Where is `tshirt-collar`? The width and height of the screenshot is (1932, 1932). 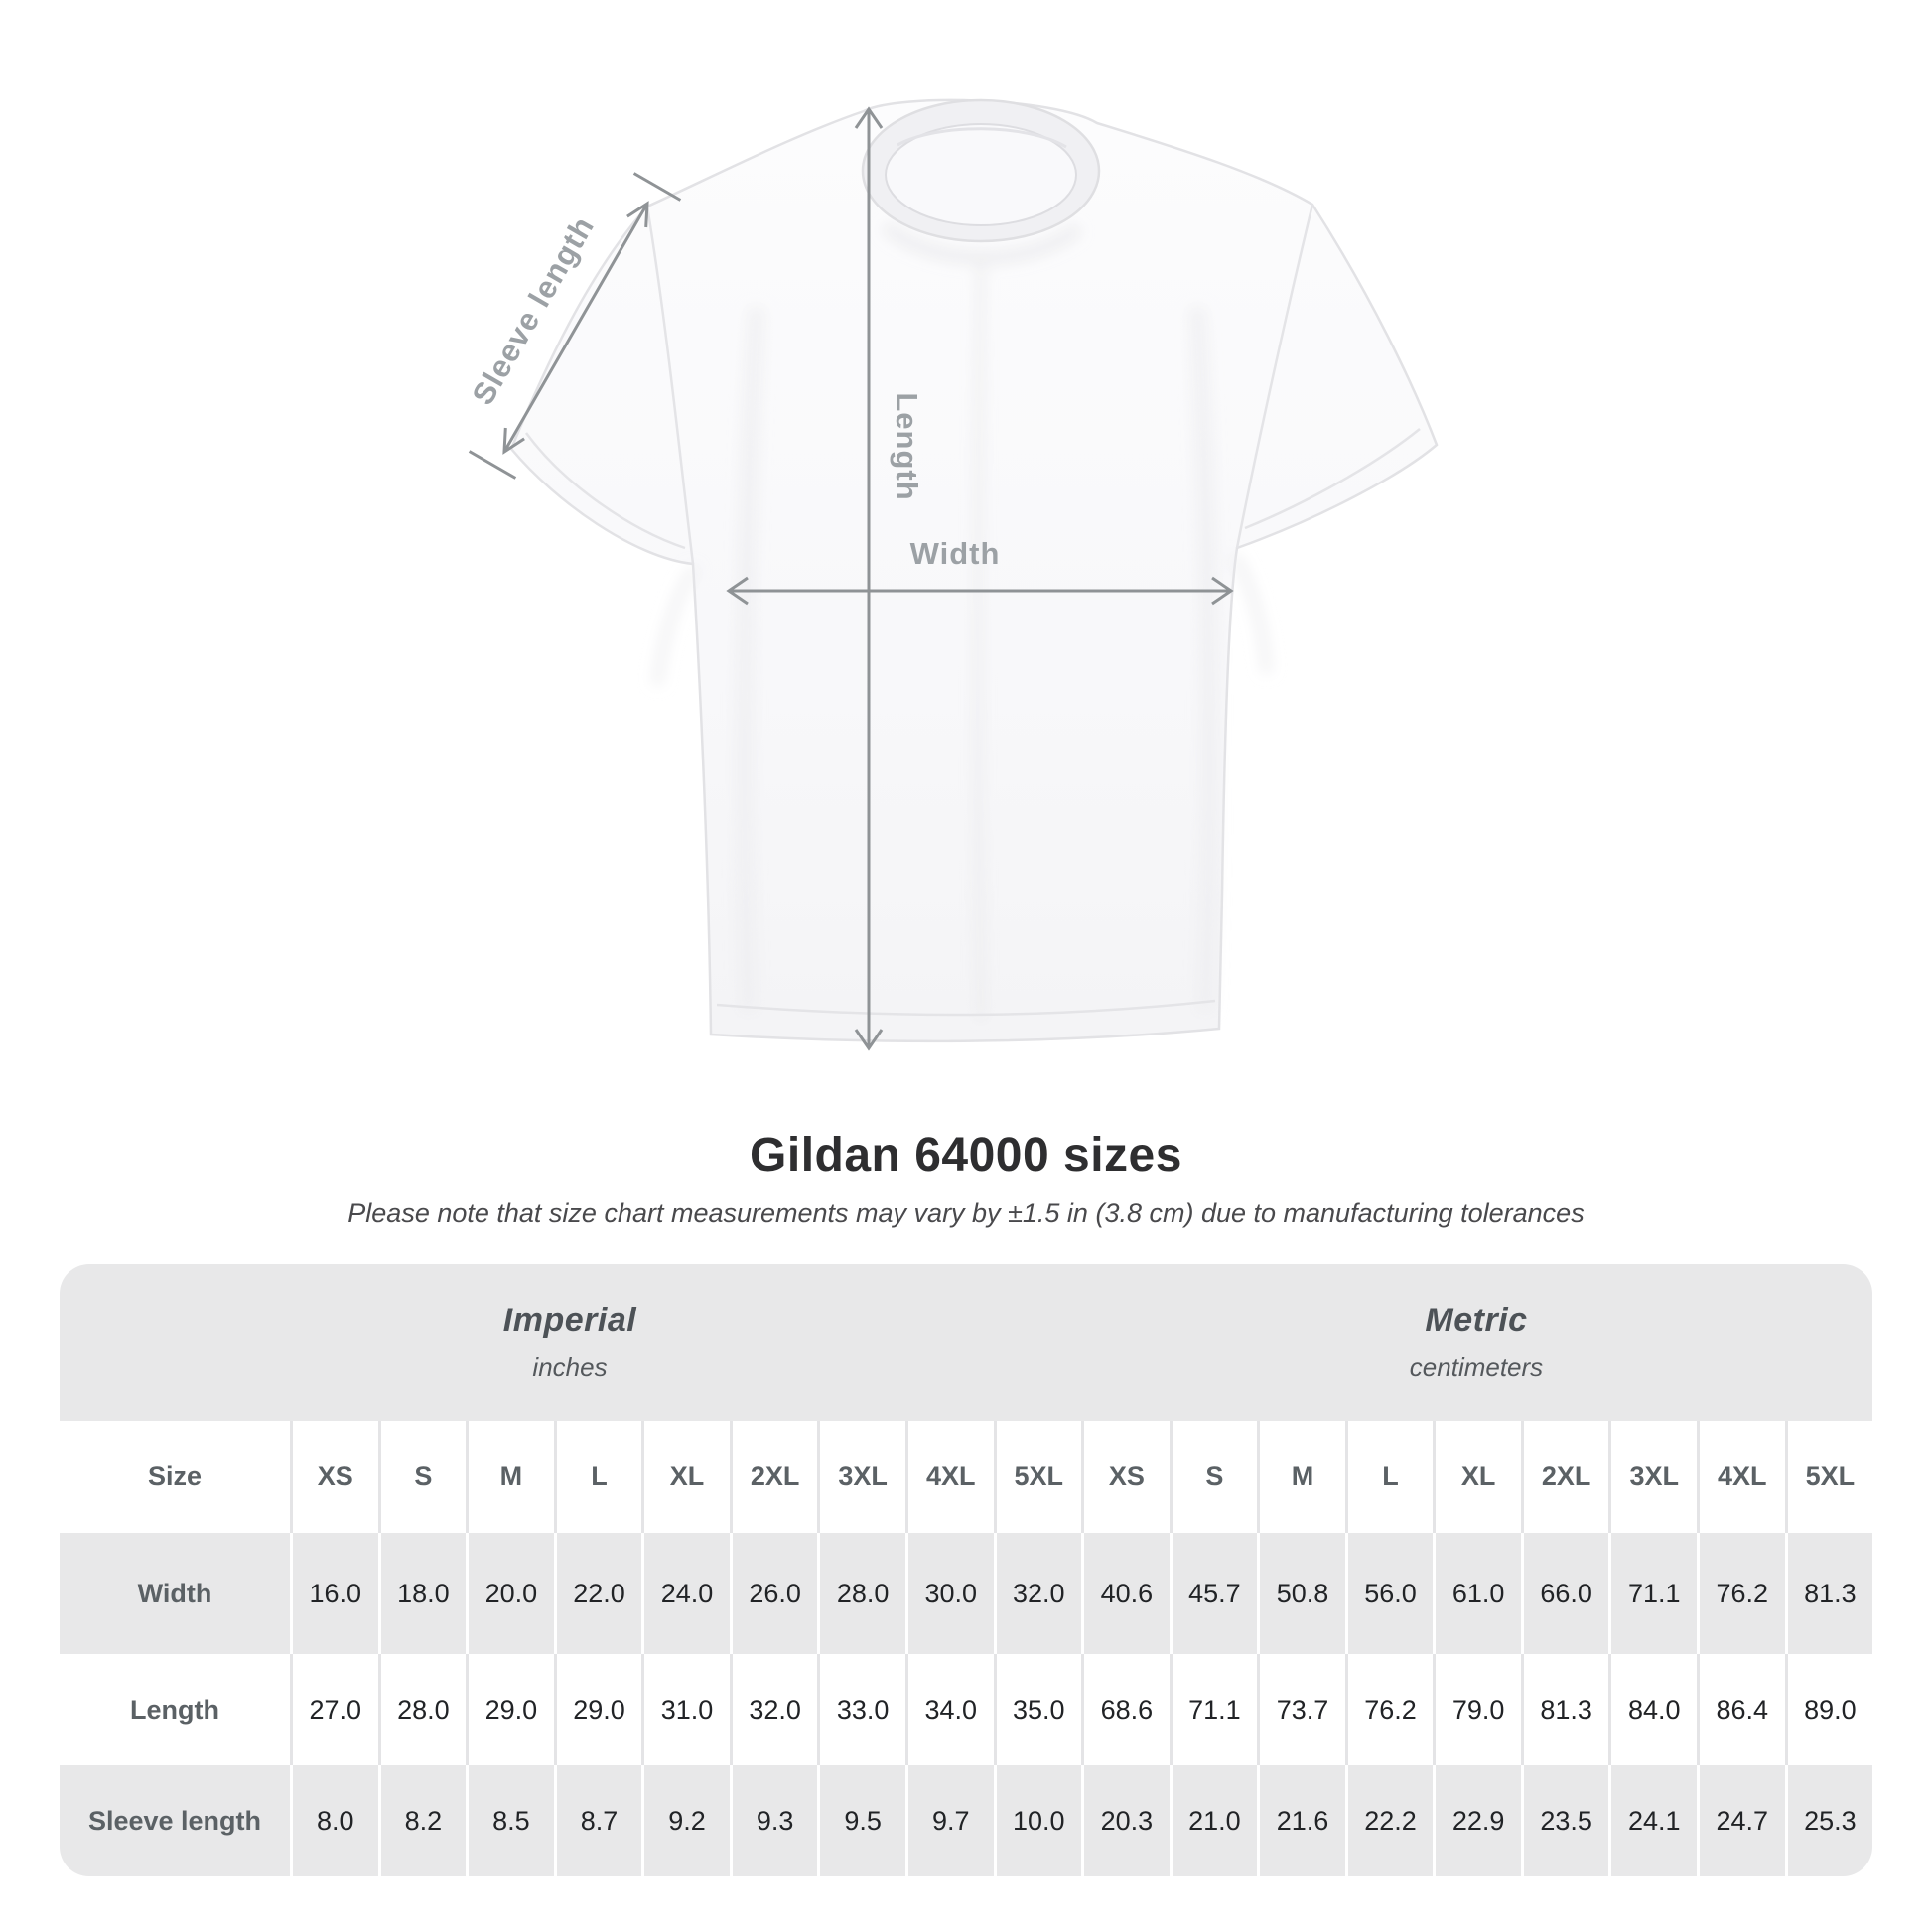
tshirt-collar is located at coordinates (981, 170).